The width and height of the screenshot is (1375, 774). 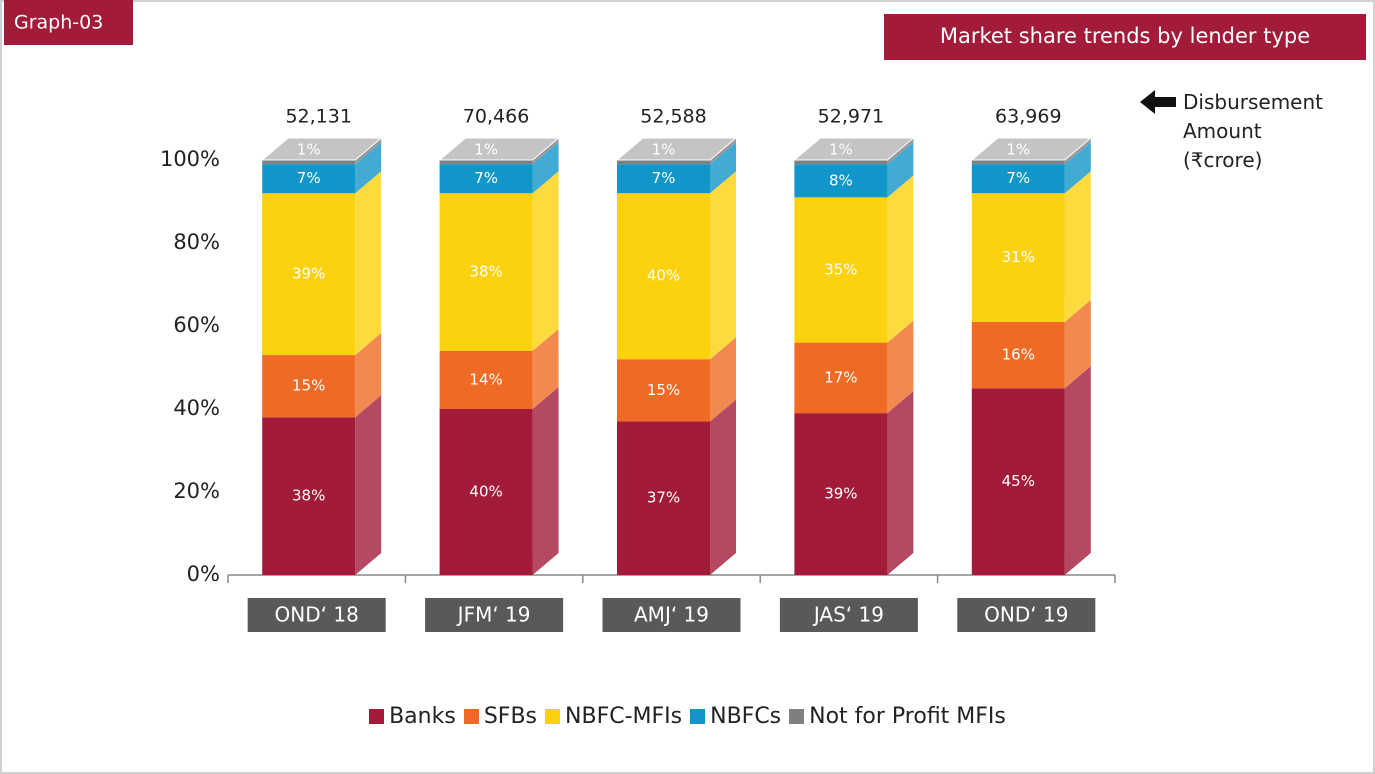 What do you see at coordinates (203, 574) in the screenshot?
I see `y-tick-label: 0%` at bounding box center [203, 574].